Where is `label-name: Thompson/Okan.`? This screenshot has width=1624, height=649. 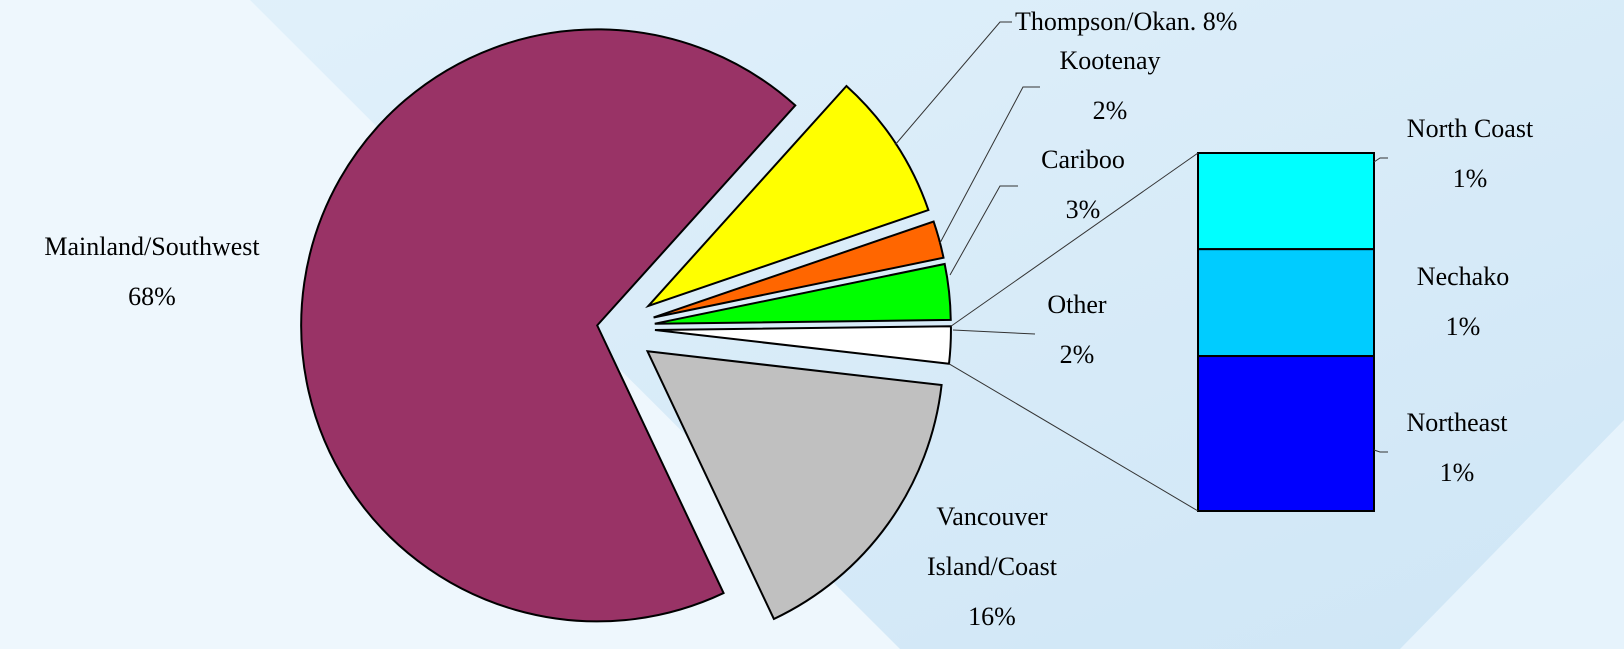 label-name: Thompson/Okan. is located at coordinates (1106, 21).